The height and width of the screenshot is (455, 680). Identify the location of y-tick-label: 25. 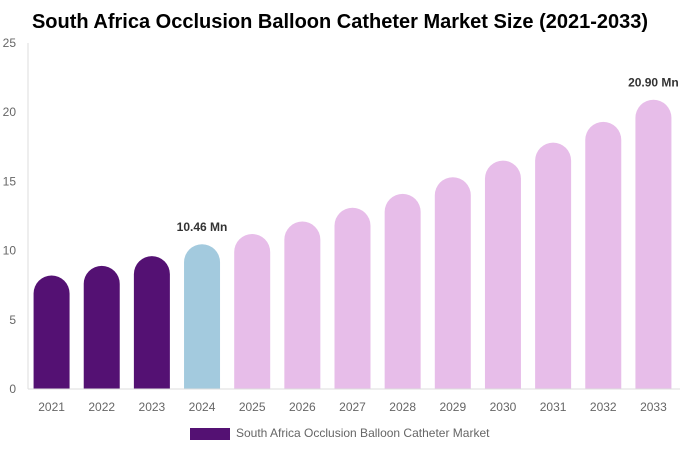
(10, 43).